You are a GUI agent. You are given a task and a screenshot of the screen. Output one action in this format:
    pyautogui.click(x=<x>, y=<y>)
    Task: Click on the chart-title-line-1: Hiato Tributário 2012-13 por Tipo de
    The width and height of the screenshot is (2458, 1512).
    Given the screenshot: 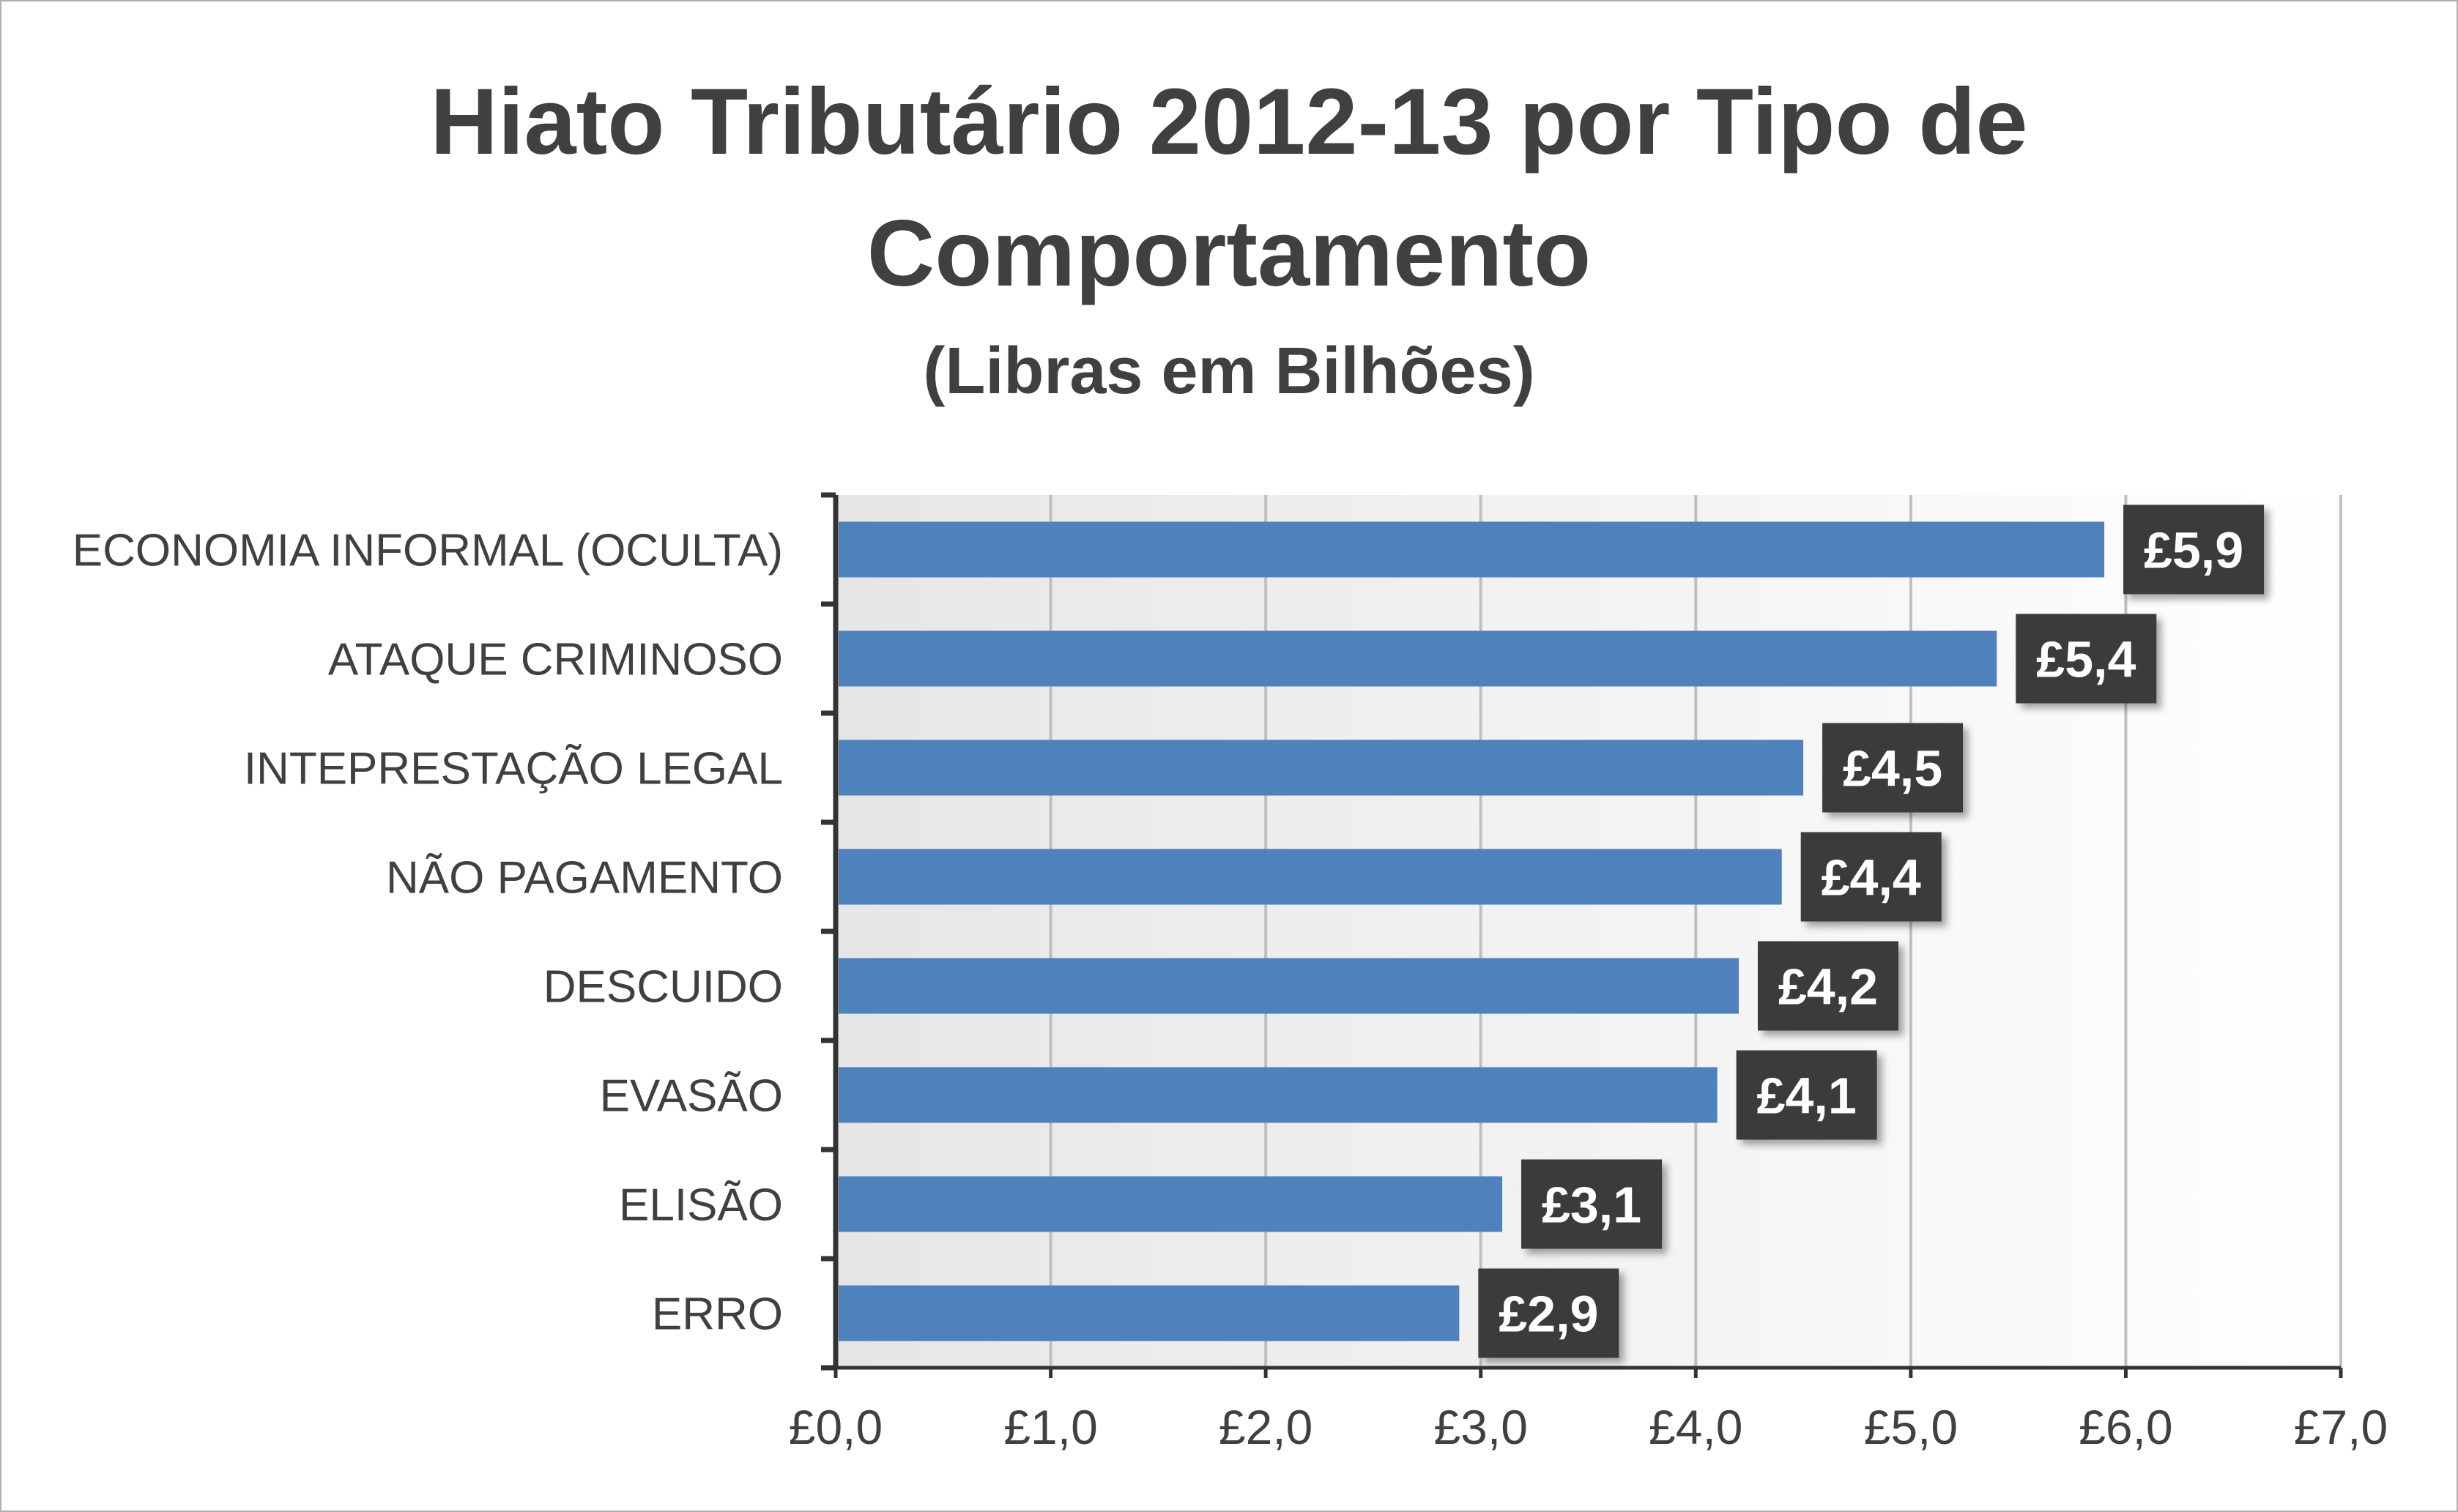 What is the action you would take?
    pyautogui.click(x=1229, y=122)
    